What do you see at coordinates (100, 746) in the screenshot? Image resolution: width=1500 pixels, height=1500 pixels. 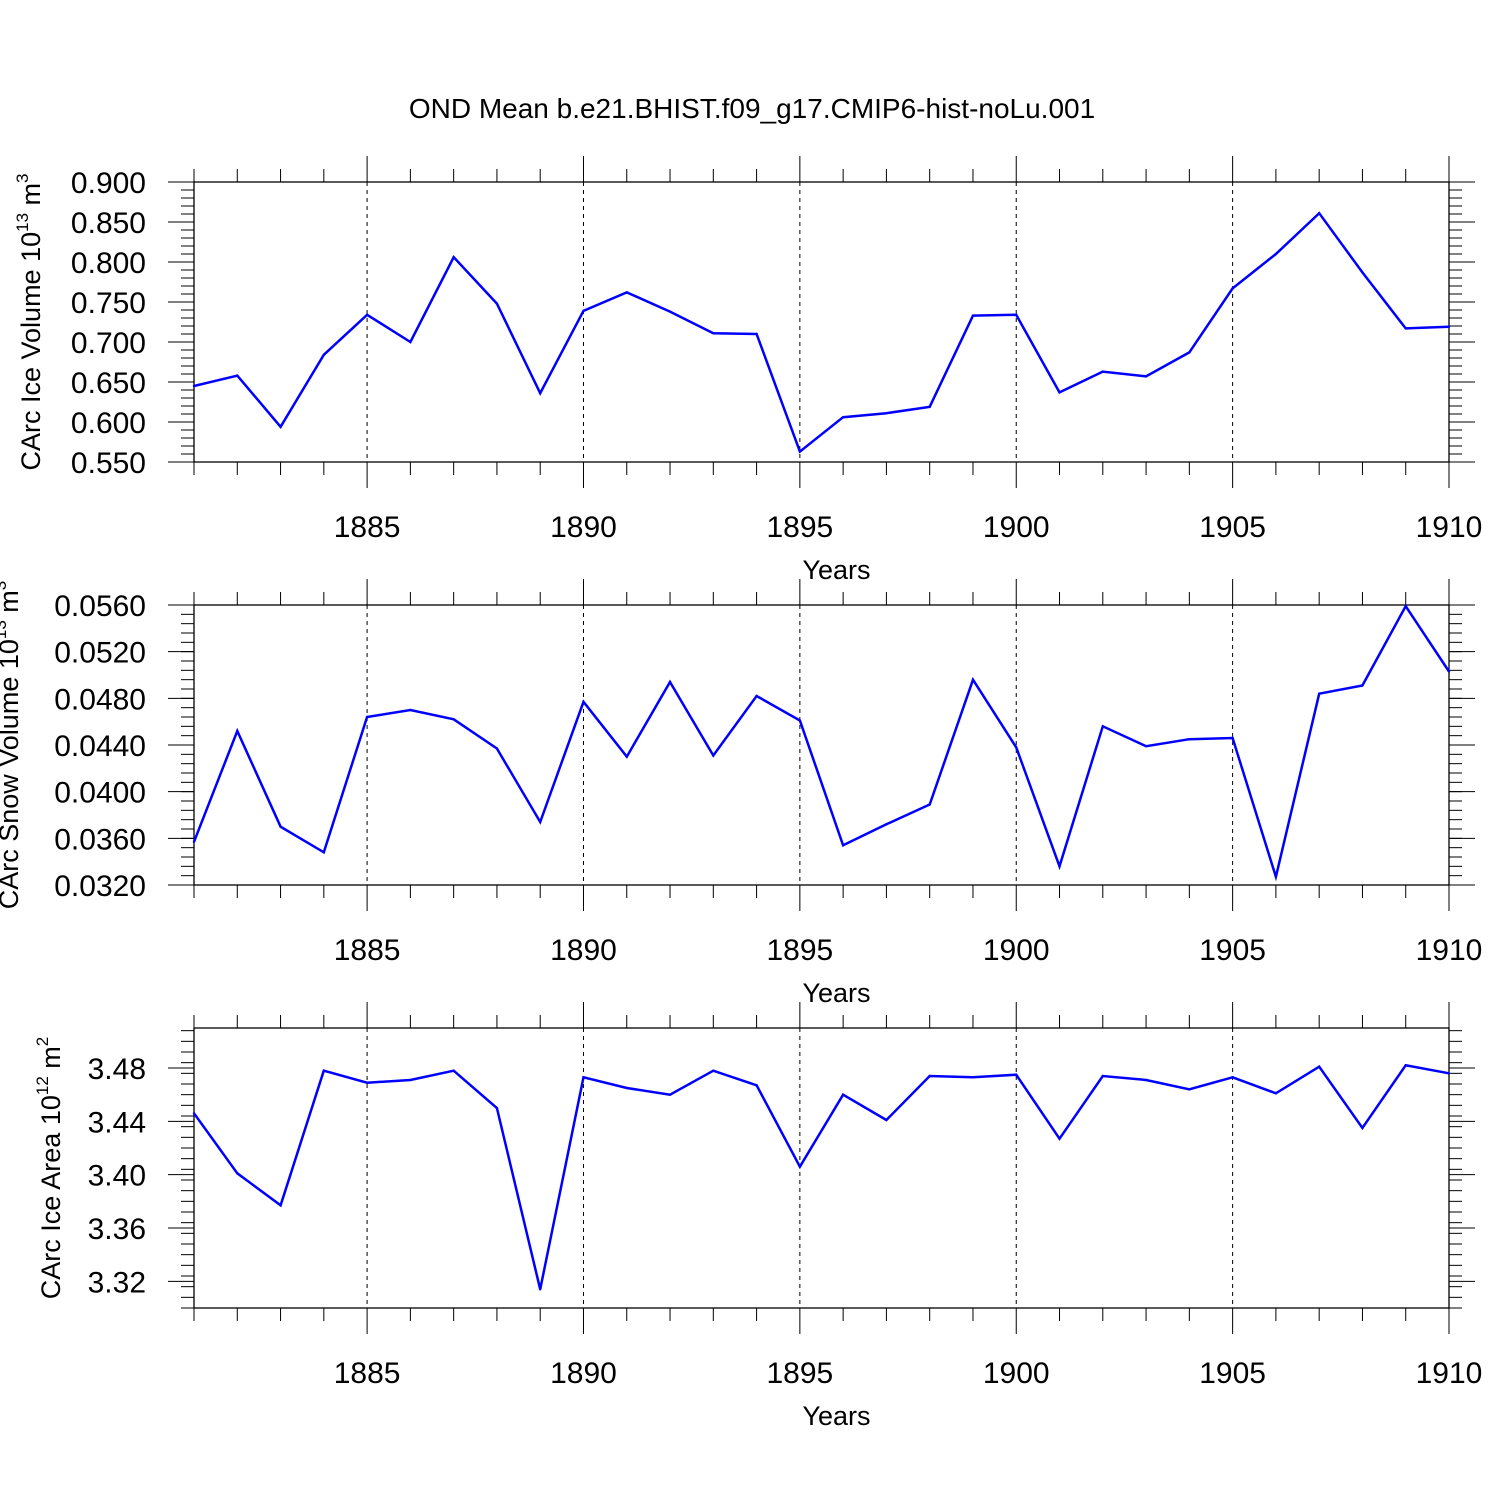 I see `snow-volume-ytick-label-3: 0.0440` at bounding box center [100, 746].